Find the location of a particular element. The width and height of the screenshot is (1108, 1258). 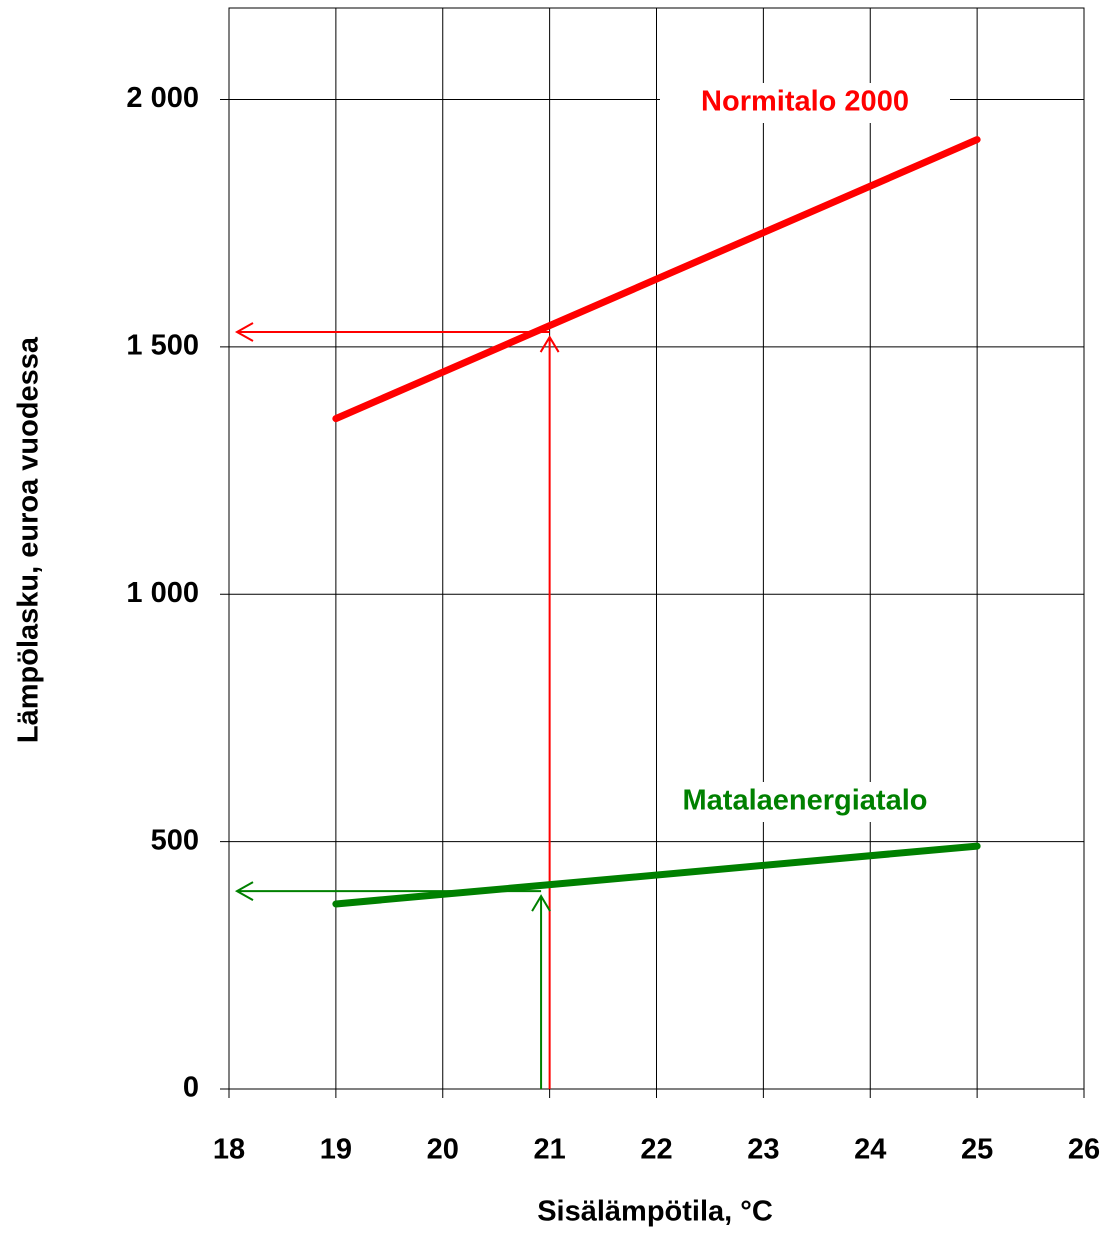

x-tick-label: 20 is located at coordinates (443, 1150).